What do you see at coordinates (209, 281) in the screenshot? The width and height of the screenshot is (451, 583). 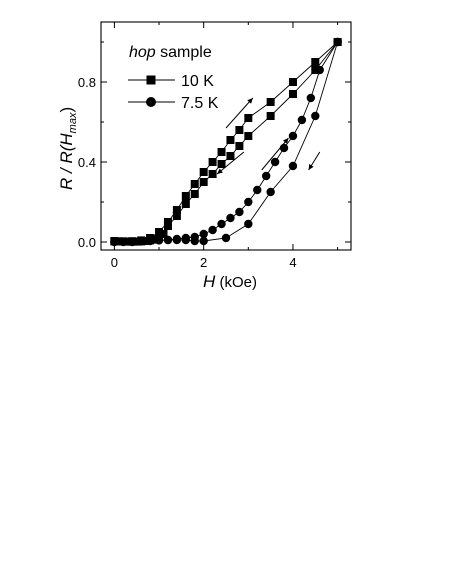 I see `x-axis-var: H` at bounding box center [209, 281].